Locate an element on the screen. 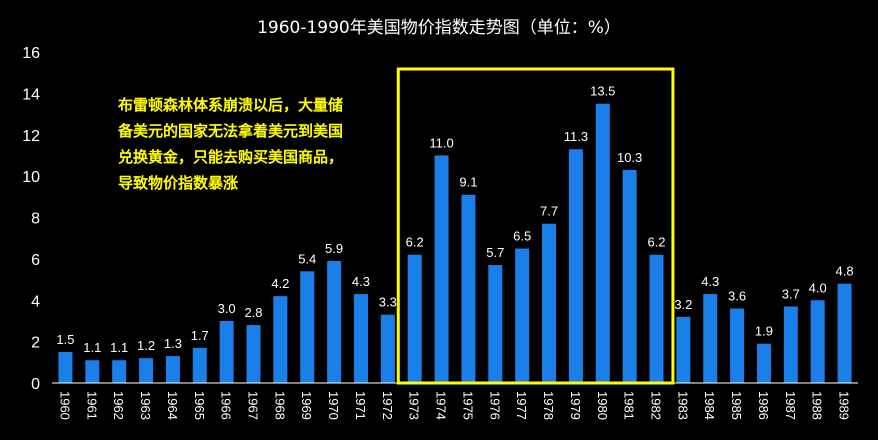  x-tick-label: 1961 is located at coordinates (91, 405).